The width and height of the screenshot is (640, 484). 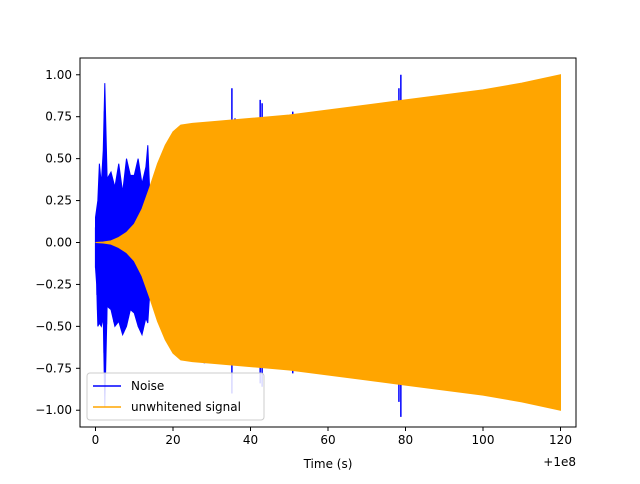 I want to click on x-tick-label: 60, so click(x=327, y=440).